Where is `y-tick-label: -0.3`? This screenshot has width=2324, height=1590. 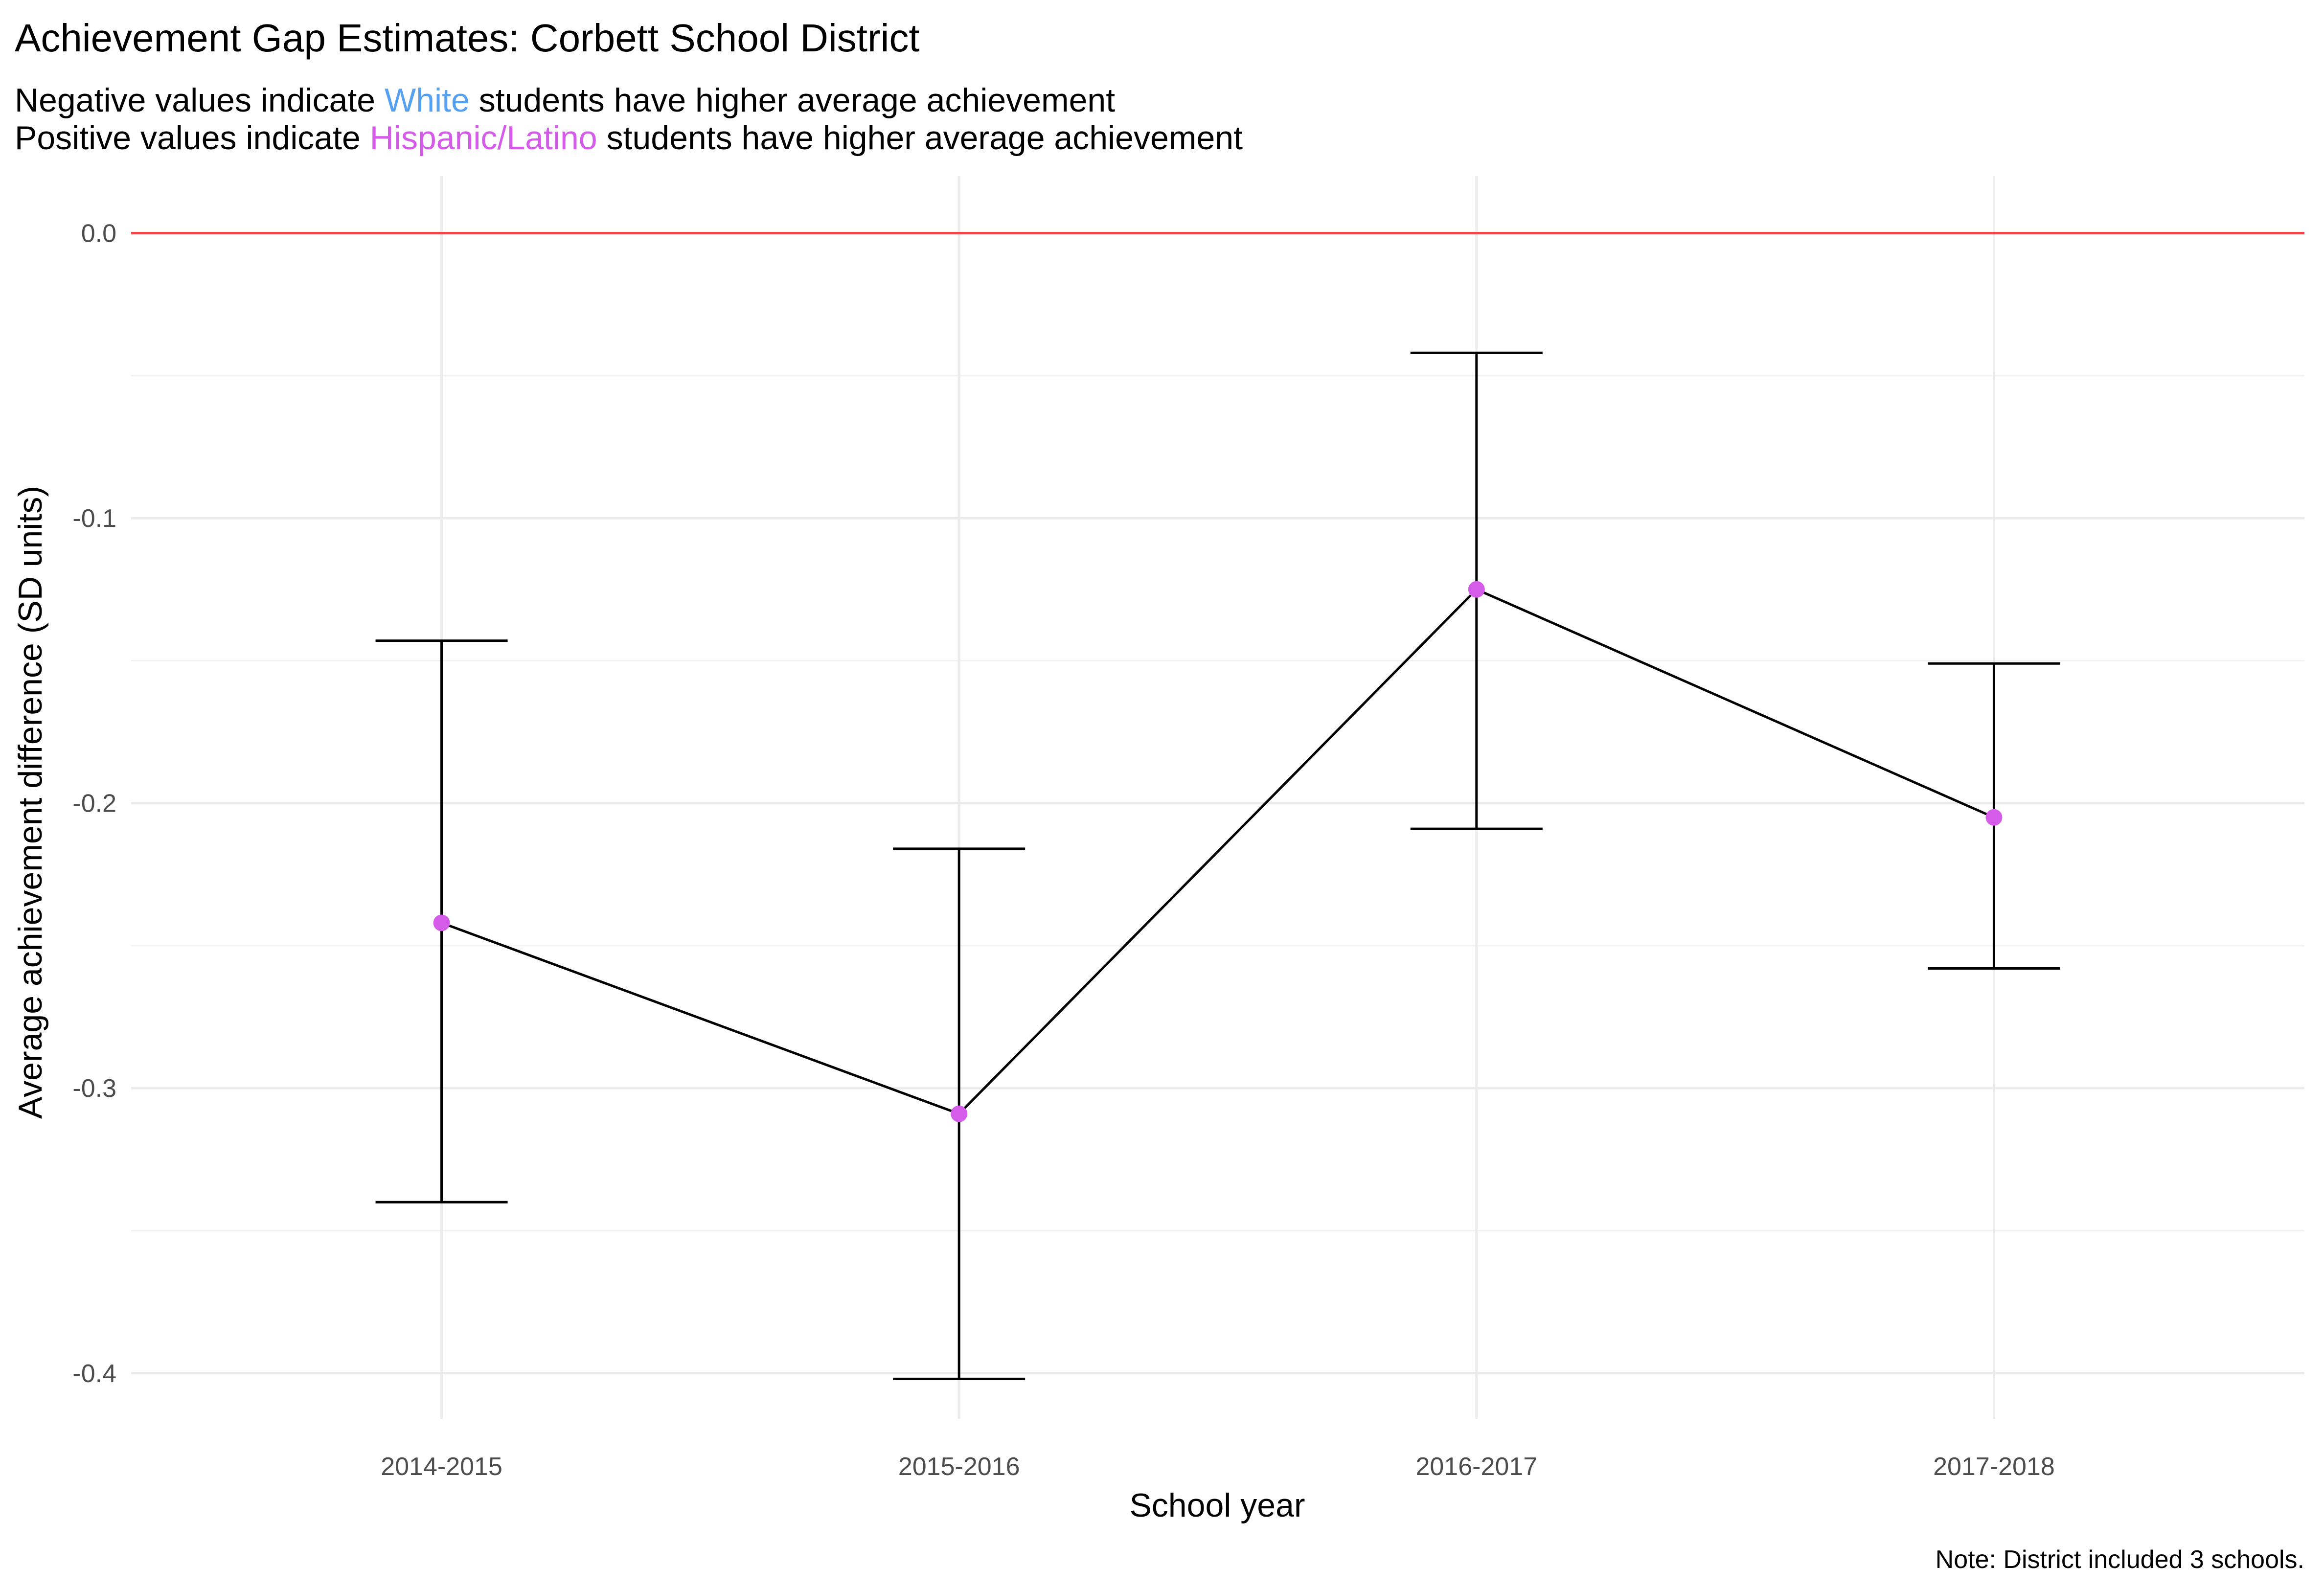 y-tick-label: -0.3 is located at coordinates (94, 1088).